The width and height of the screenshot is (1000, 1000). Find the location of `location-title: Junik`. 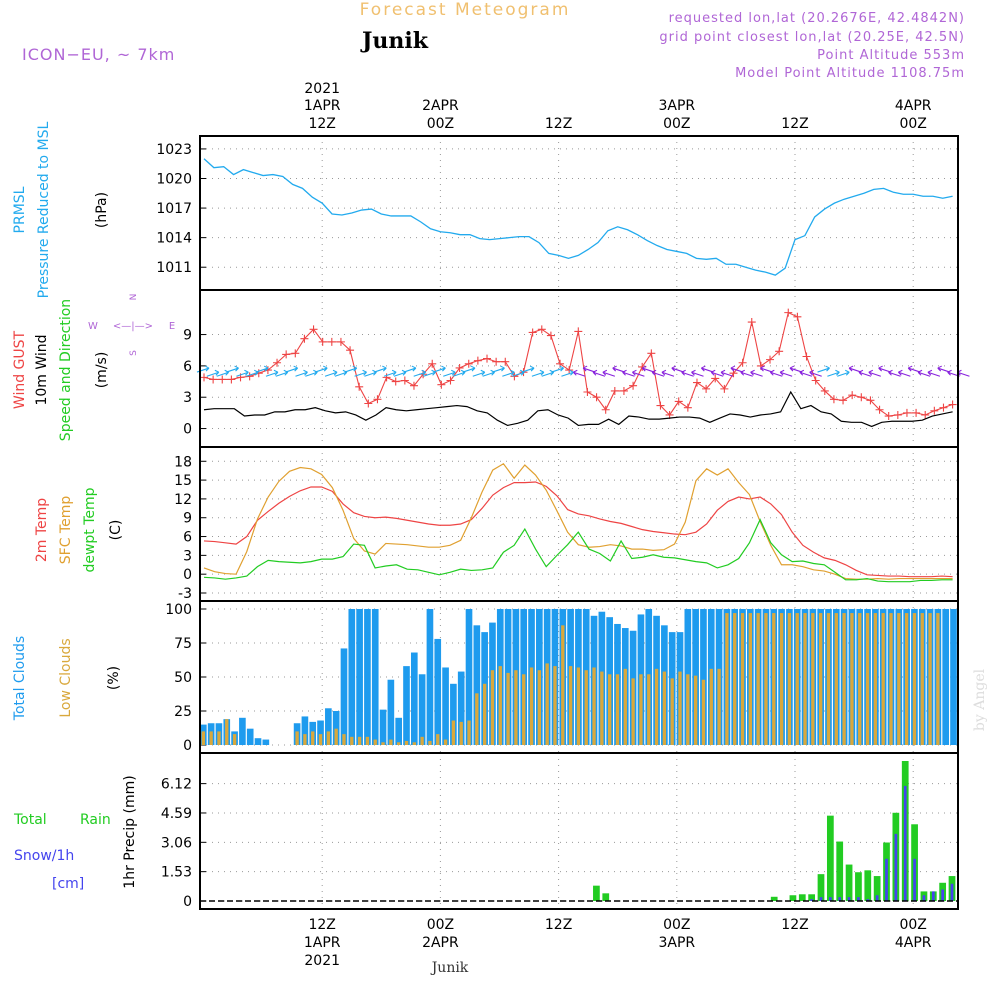

location-title: Junik is located at coordinates (394, 41).